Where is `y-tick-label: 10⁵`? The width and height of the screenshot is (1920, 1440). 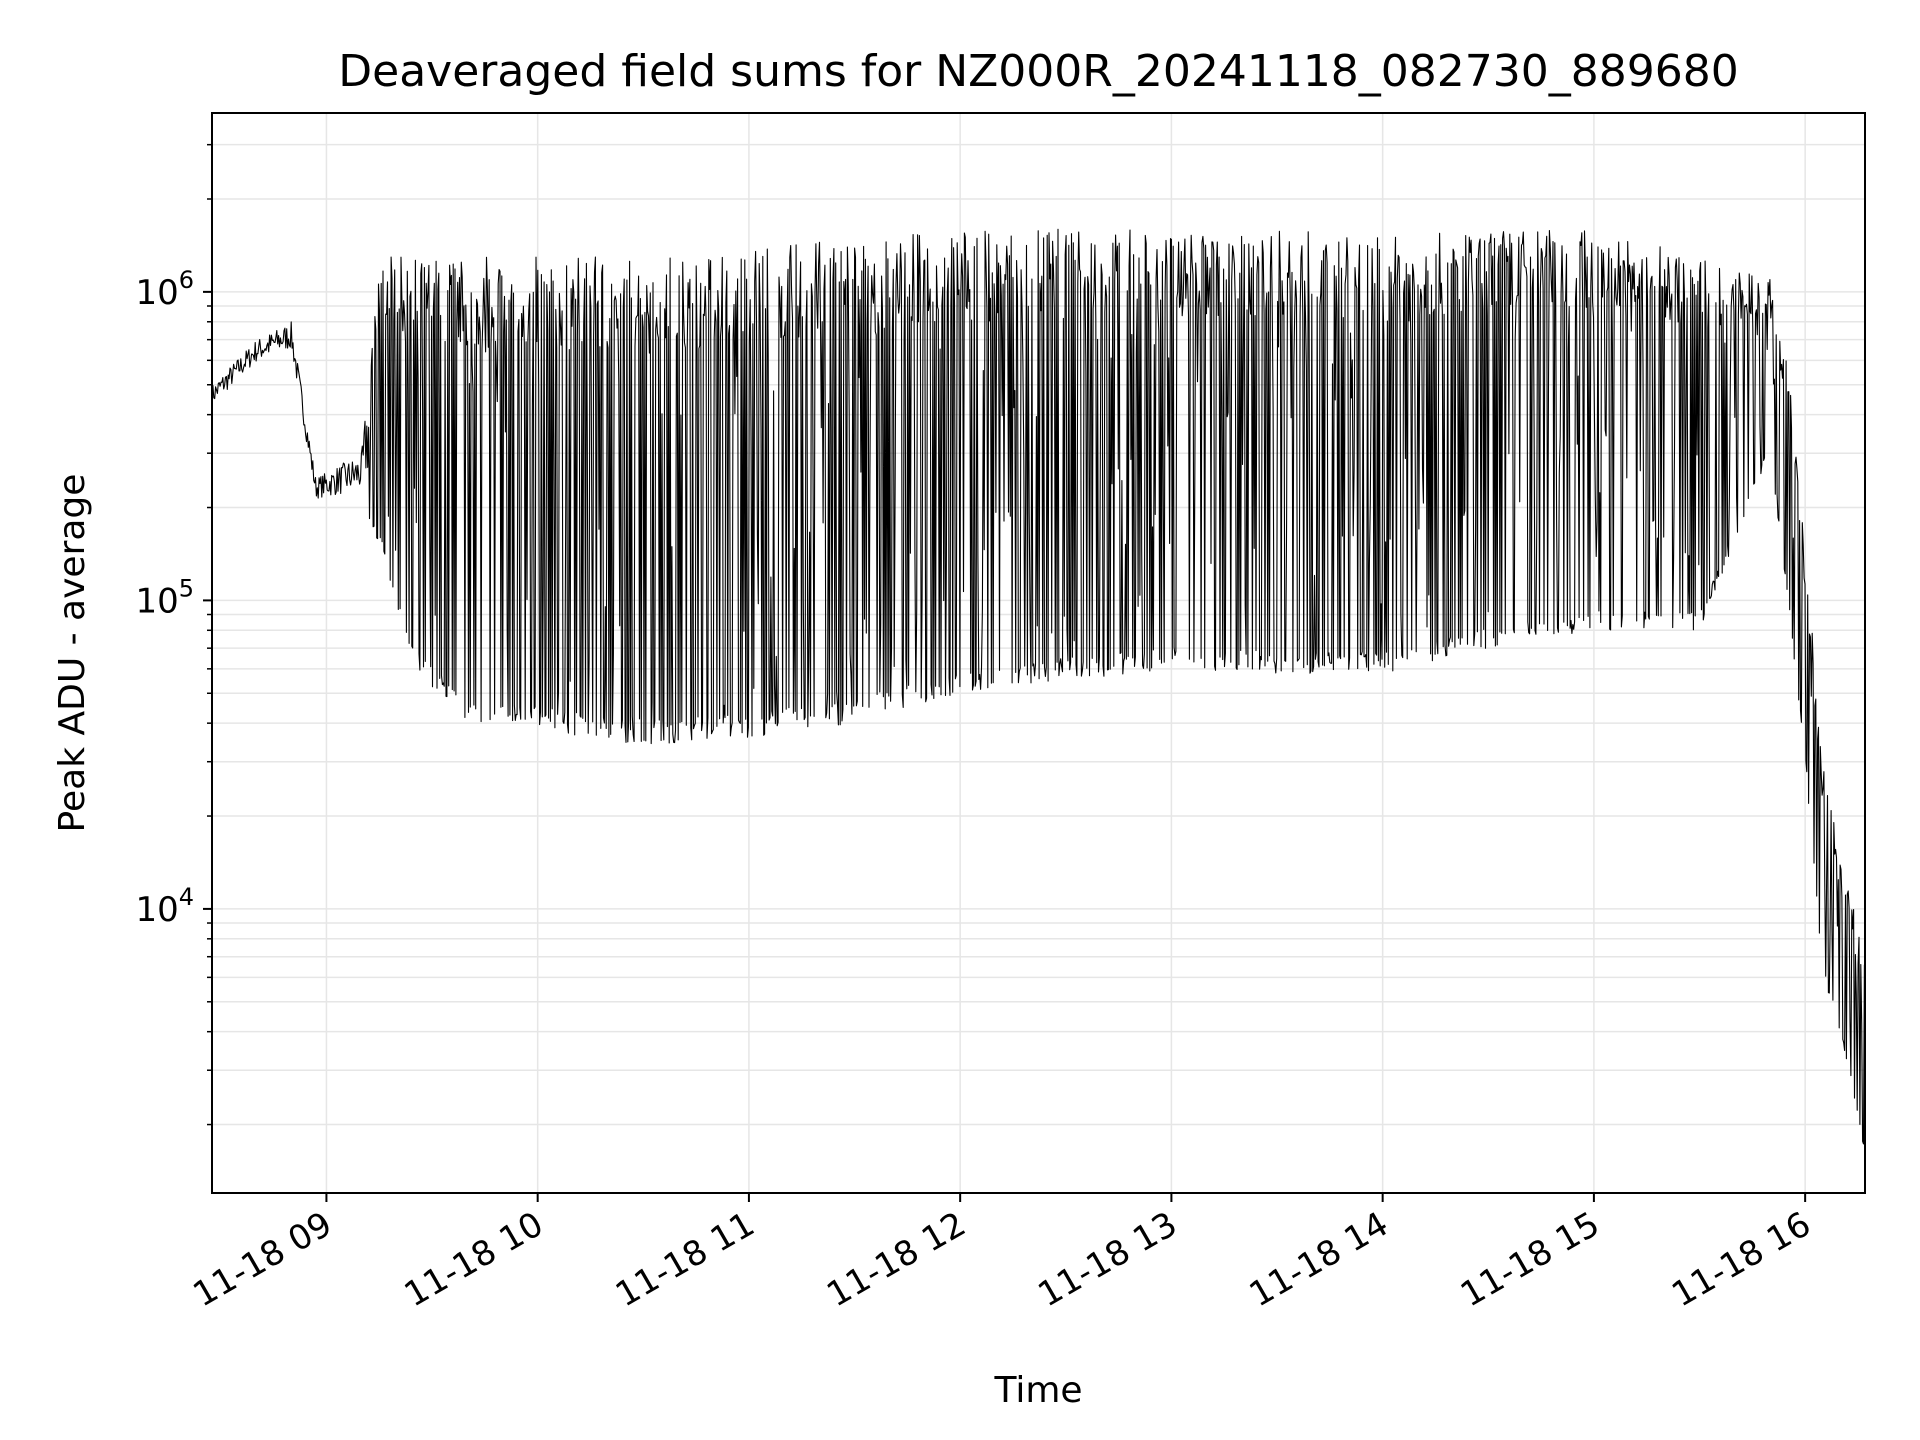 y-tick-label: 10⁵ is located at coordinates (164, 597).